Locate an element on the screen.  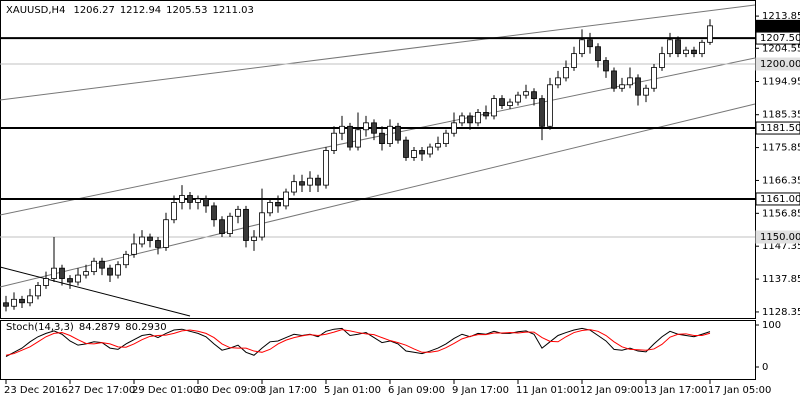
y-tick-label: 1128.35 is located at coordinates (781, 312).